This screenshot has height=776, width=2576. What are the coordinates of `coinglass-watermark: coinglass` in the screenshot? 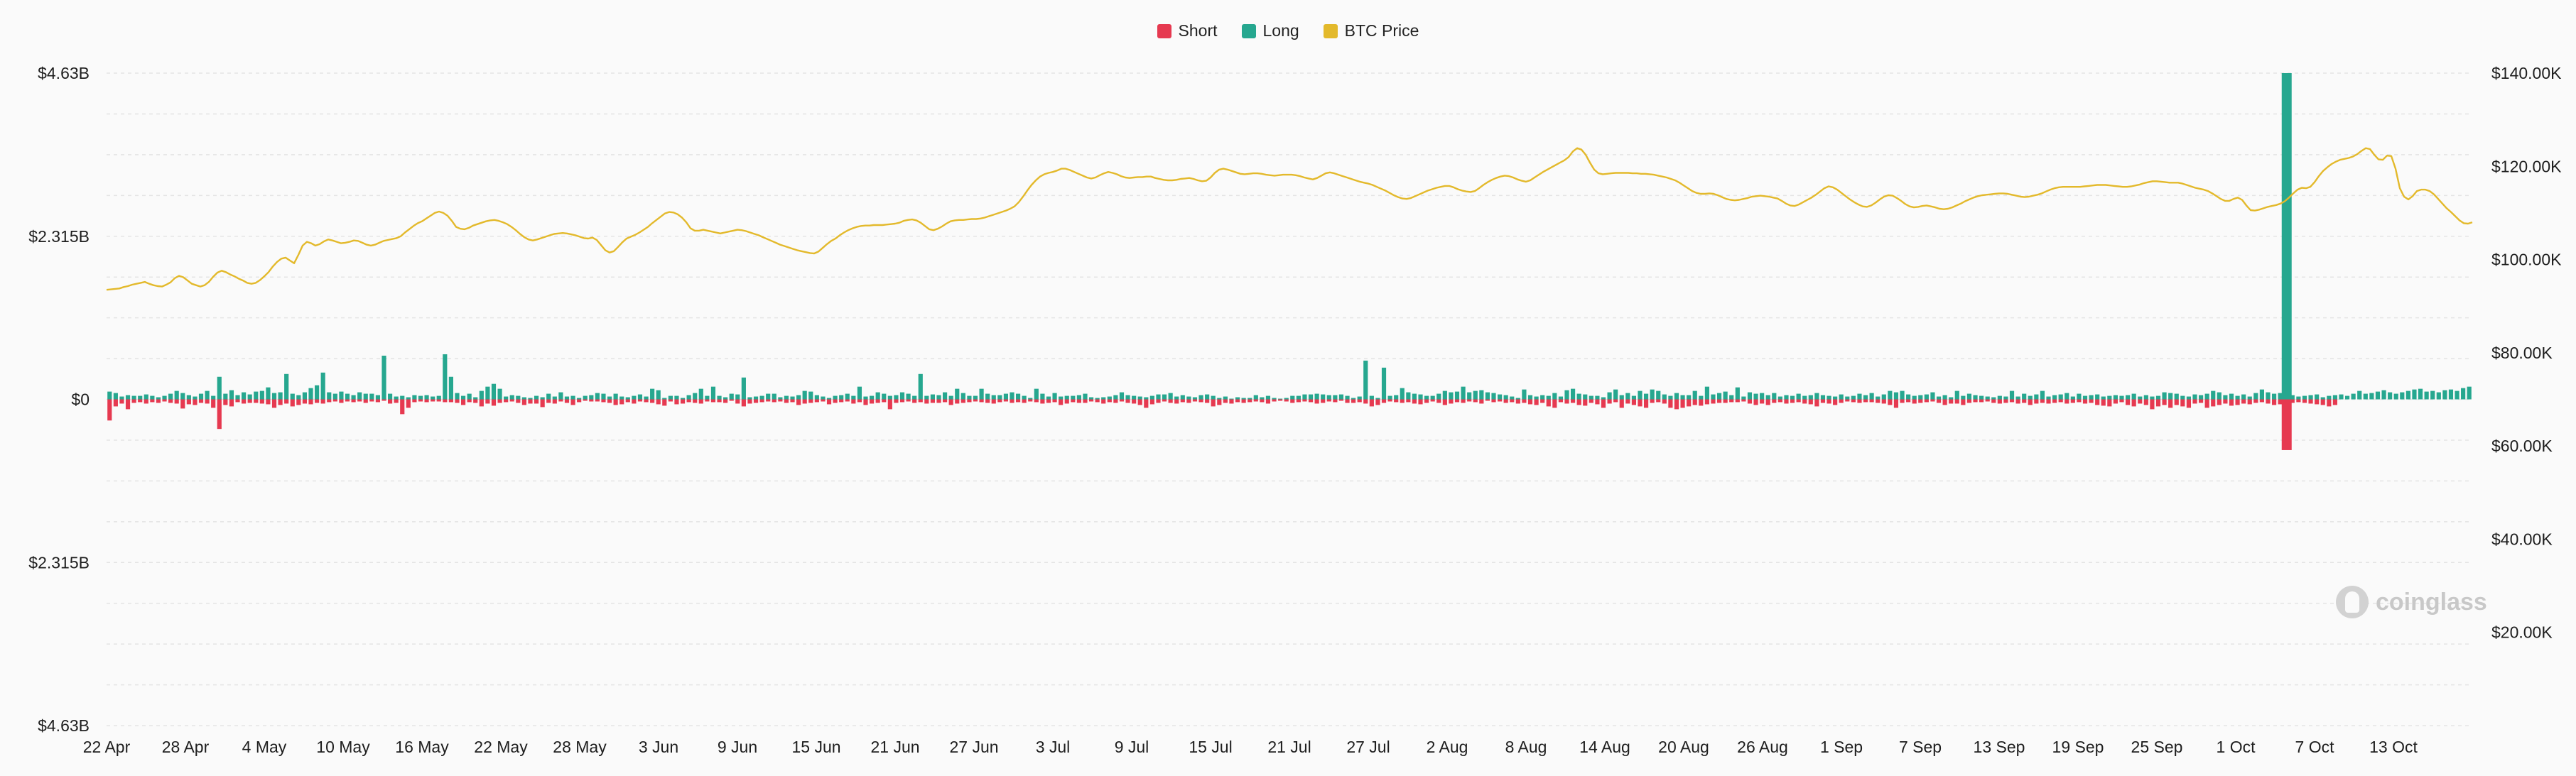 It's located at (2411, 602).